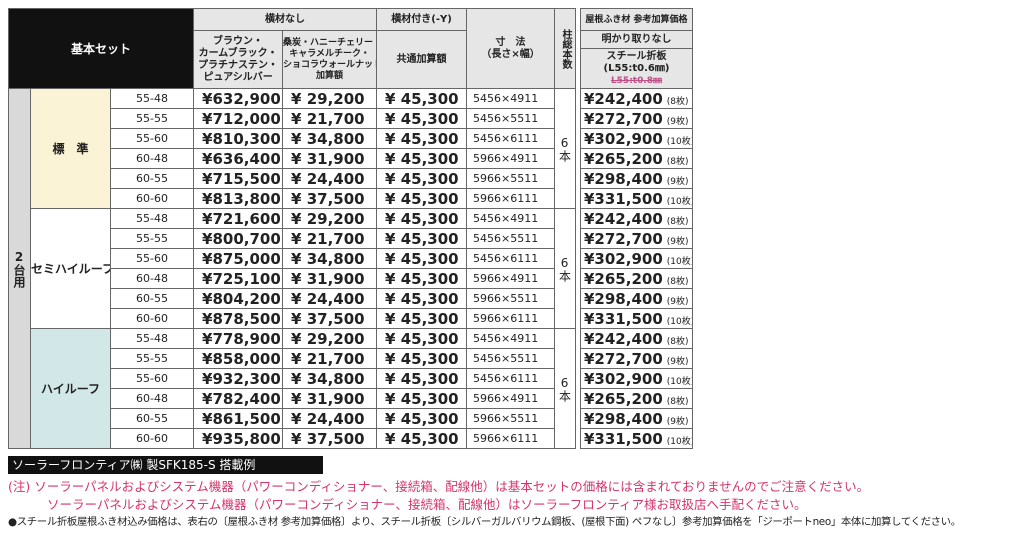  Describe the element at coordinates (238, 218) in the screenshot. I see `base-price: ¥721,600` at that location.